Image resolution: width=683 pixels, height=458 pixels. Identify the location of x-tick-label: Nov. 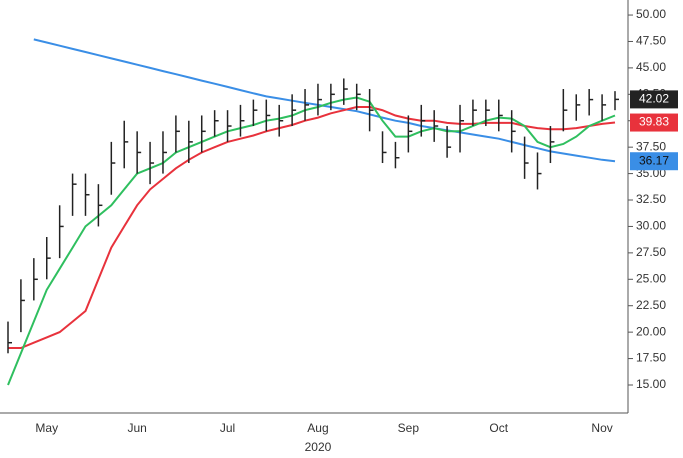
(601, 428).